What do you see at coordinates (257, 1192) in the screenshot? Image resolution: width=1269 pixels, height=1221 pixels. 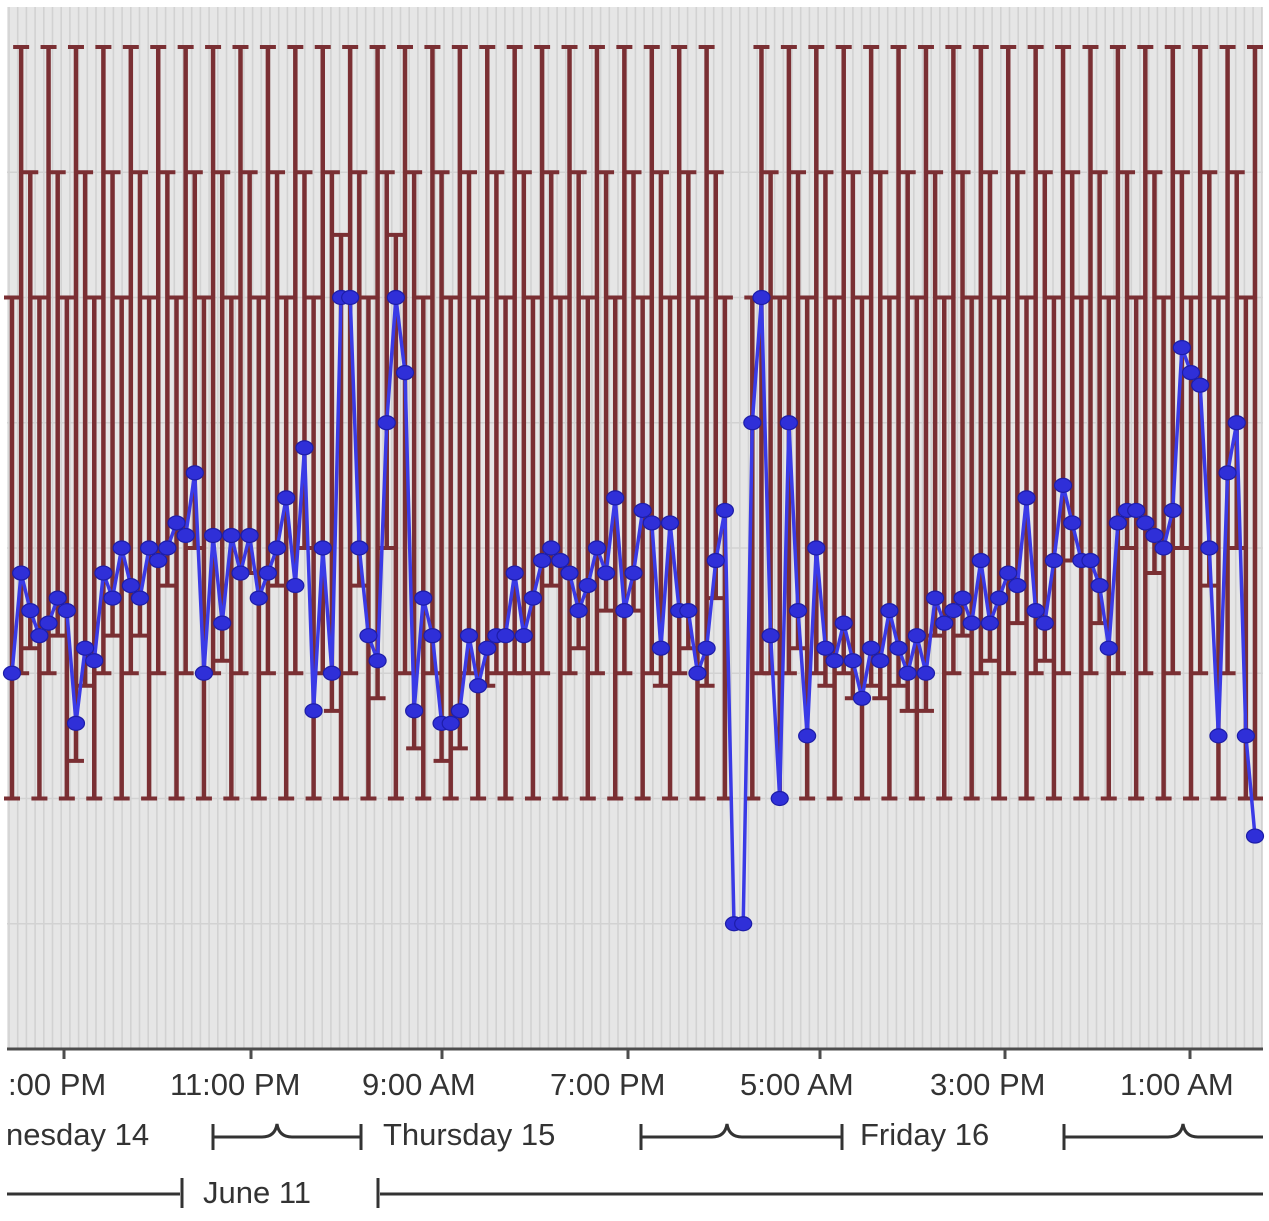 I see `period-label: June 11` at bounding box center [257, 1192].